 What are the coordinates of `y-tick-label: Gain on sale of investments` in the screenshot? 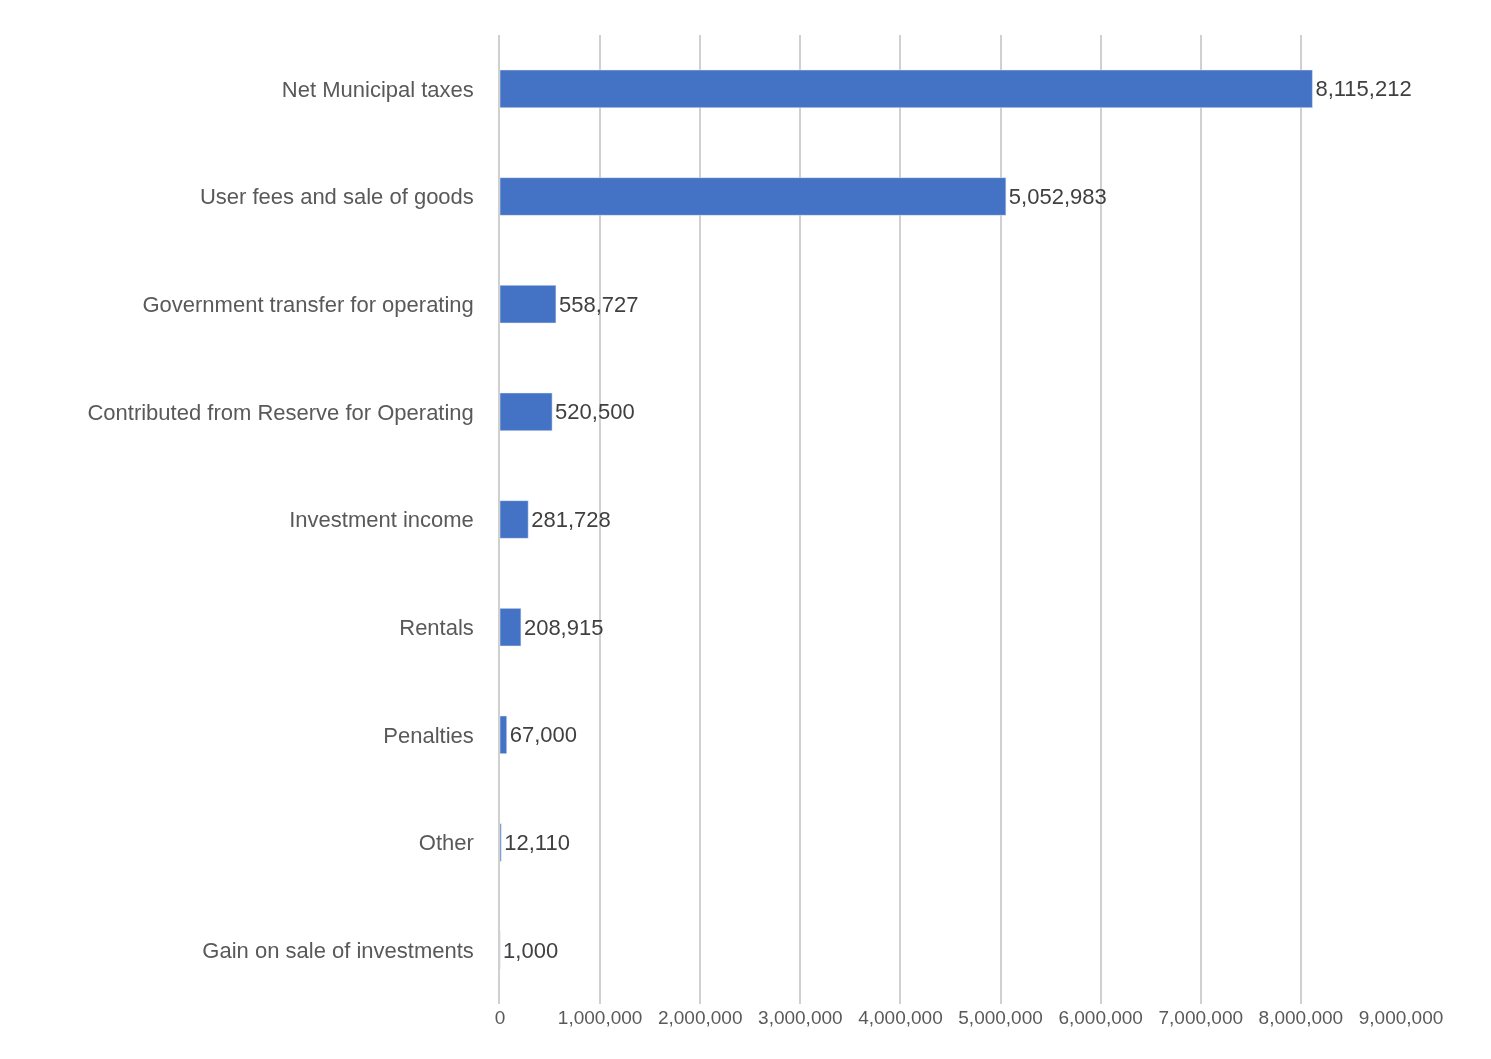 It's located at (338, 950).